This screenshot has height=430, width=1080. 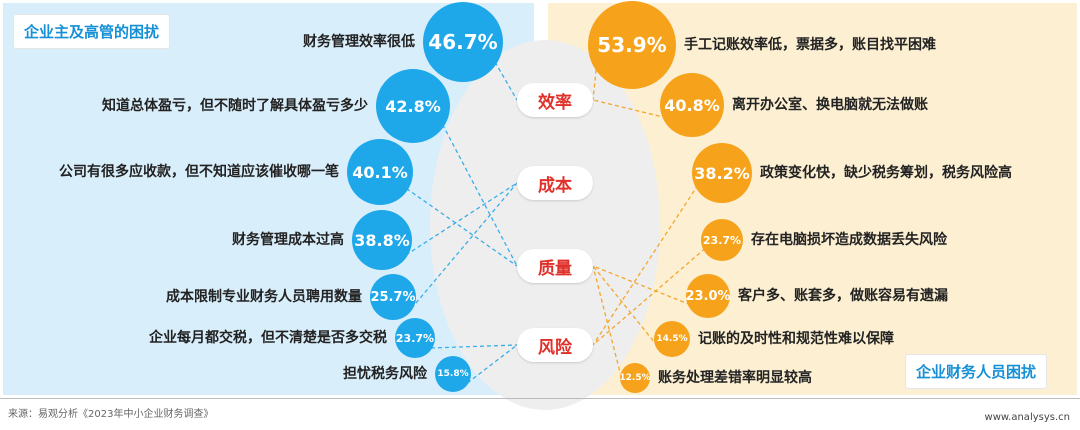 I want to click on right-value-circle: 23.7%, so click(x=722, y=240).